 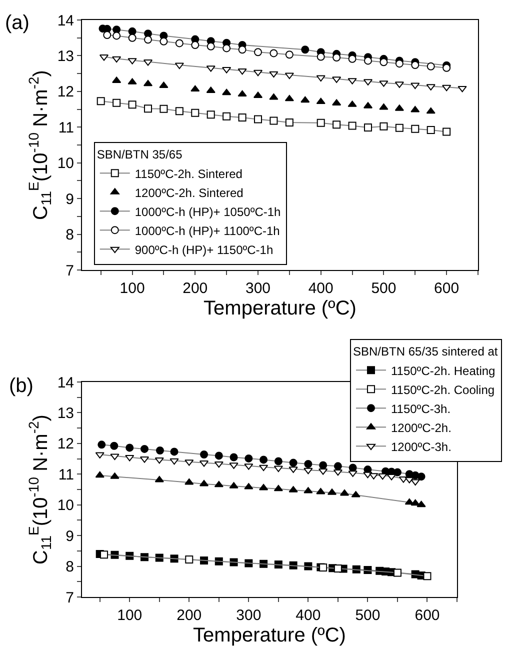 What do you see at coordinates (21, 386) in the screenshot?
I see `chart-title: (b)` at bounding box center [21, 386].